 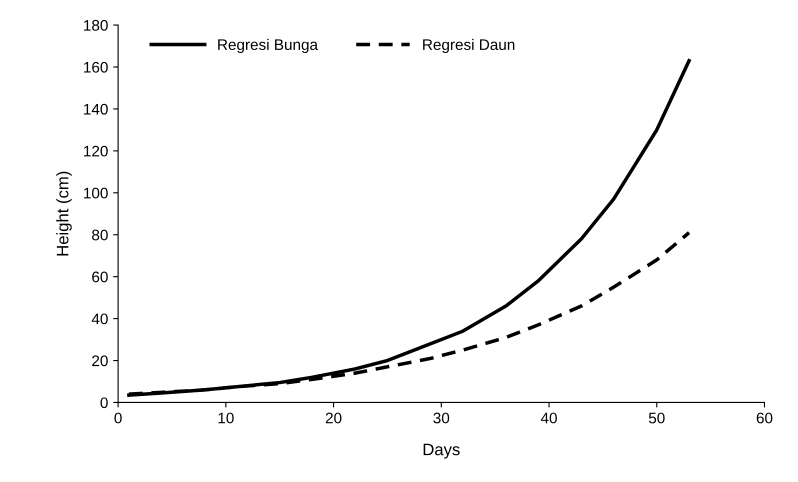 What do you see at coordinates (100, 318) in the screenshot?
I see `y-tick-label: 40` at bounding box center [100, 318].